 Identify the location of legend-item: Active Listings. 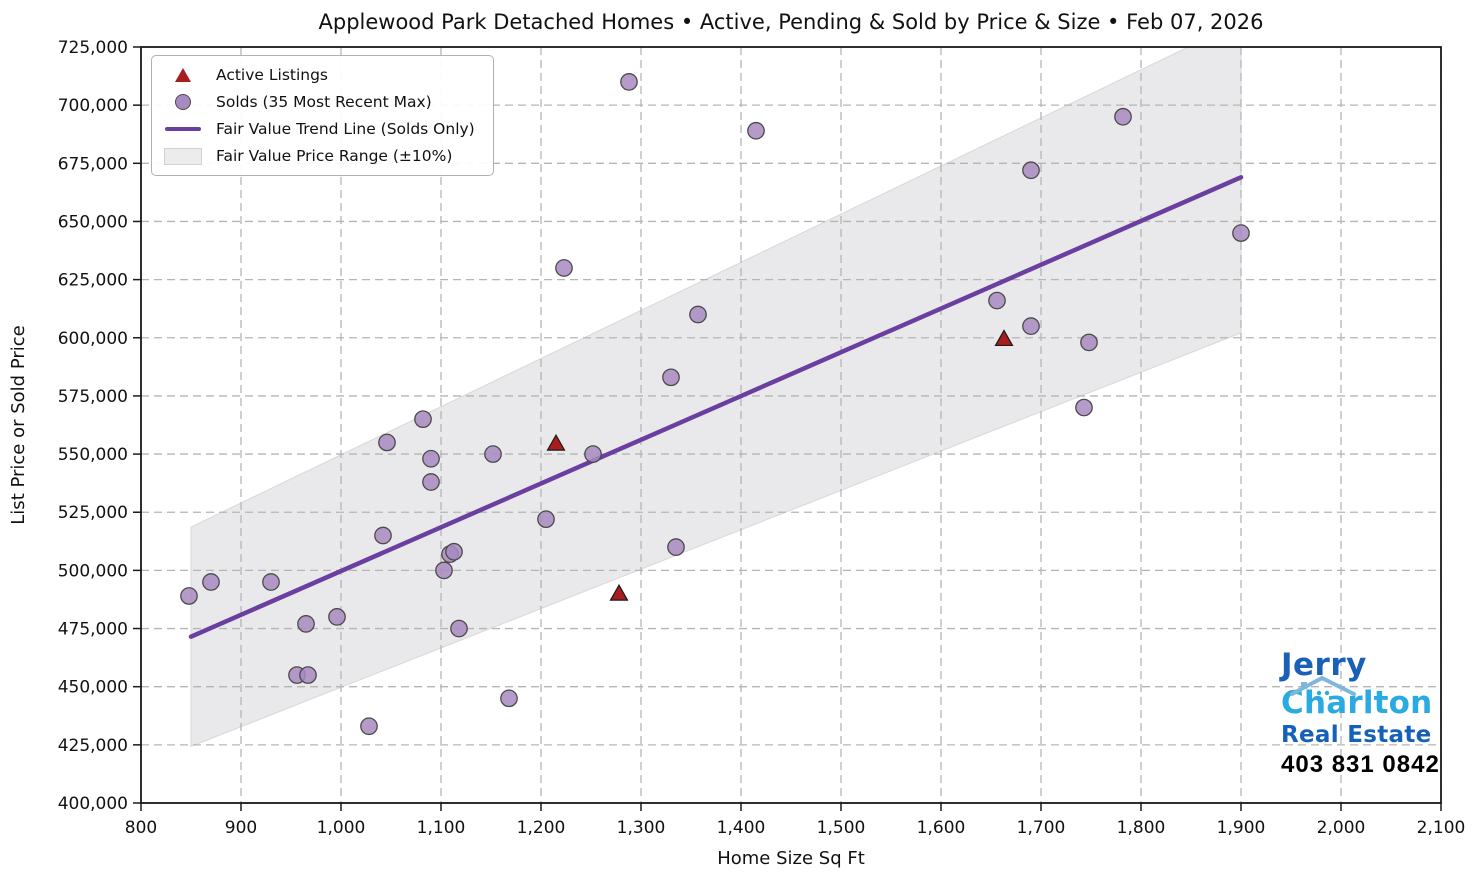
(319, 75).